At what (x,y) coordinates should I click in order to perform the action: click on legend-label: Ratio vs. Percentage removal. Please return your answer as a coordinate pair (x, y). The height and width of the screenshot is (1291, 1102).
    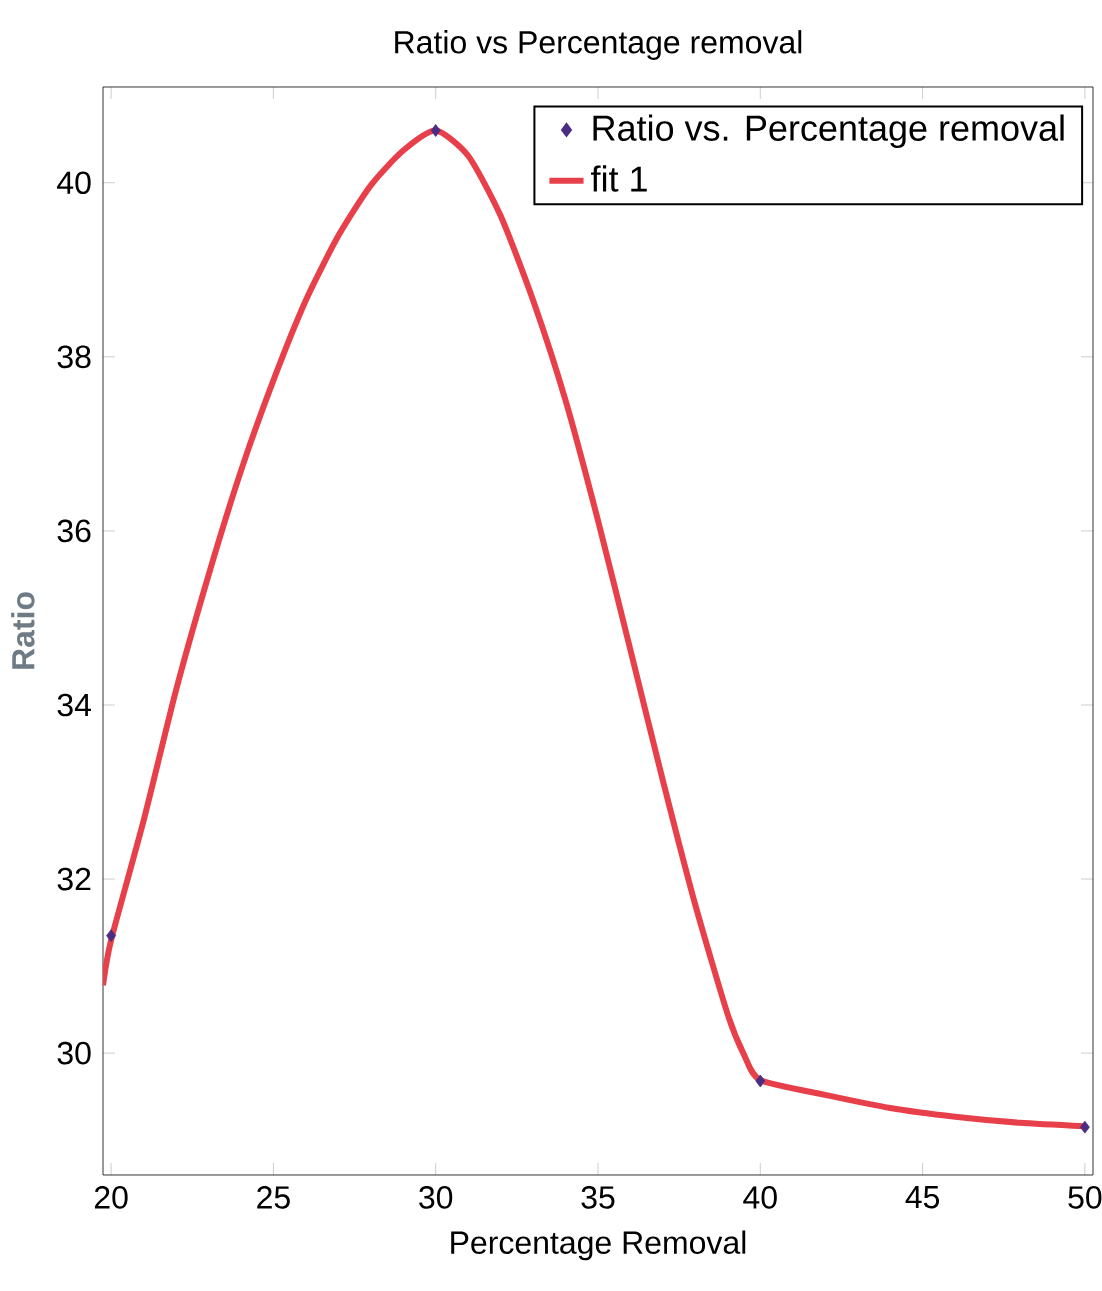
    Looking at the image, I should click on (828, 131).